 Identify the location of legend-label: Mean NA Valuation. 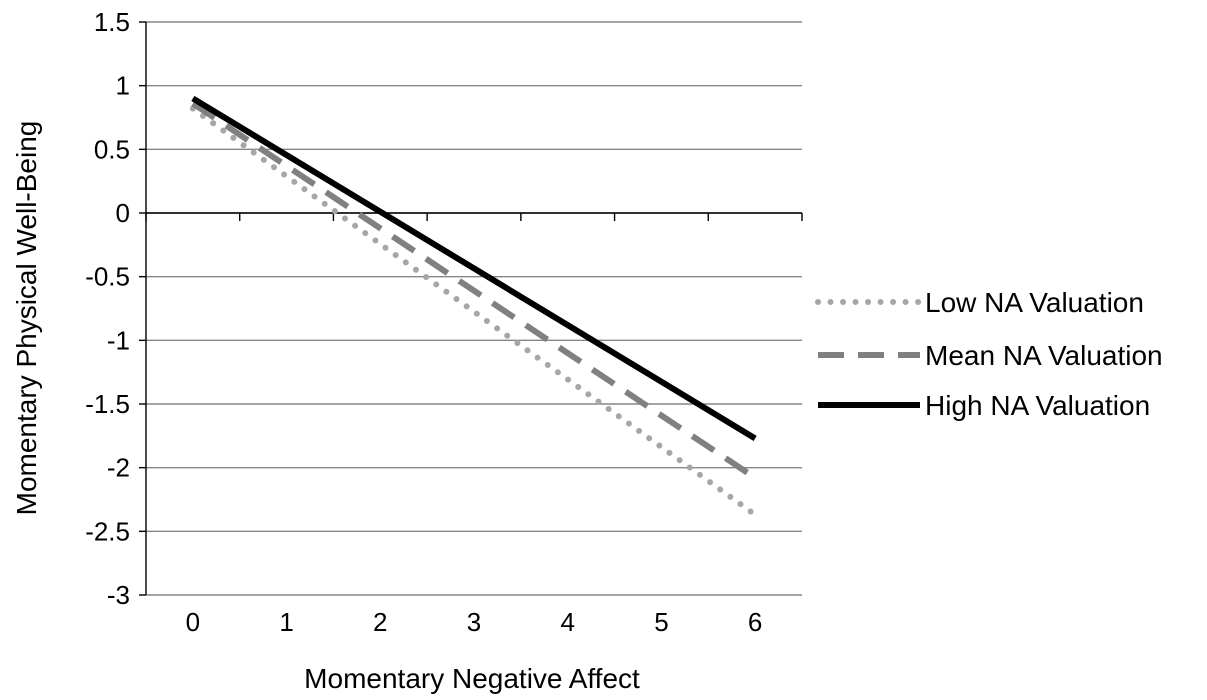
(1044, 355).